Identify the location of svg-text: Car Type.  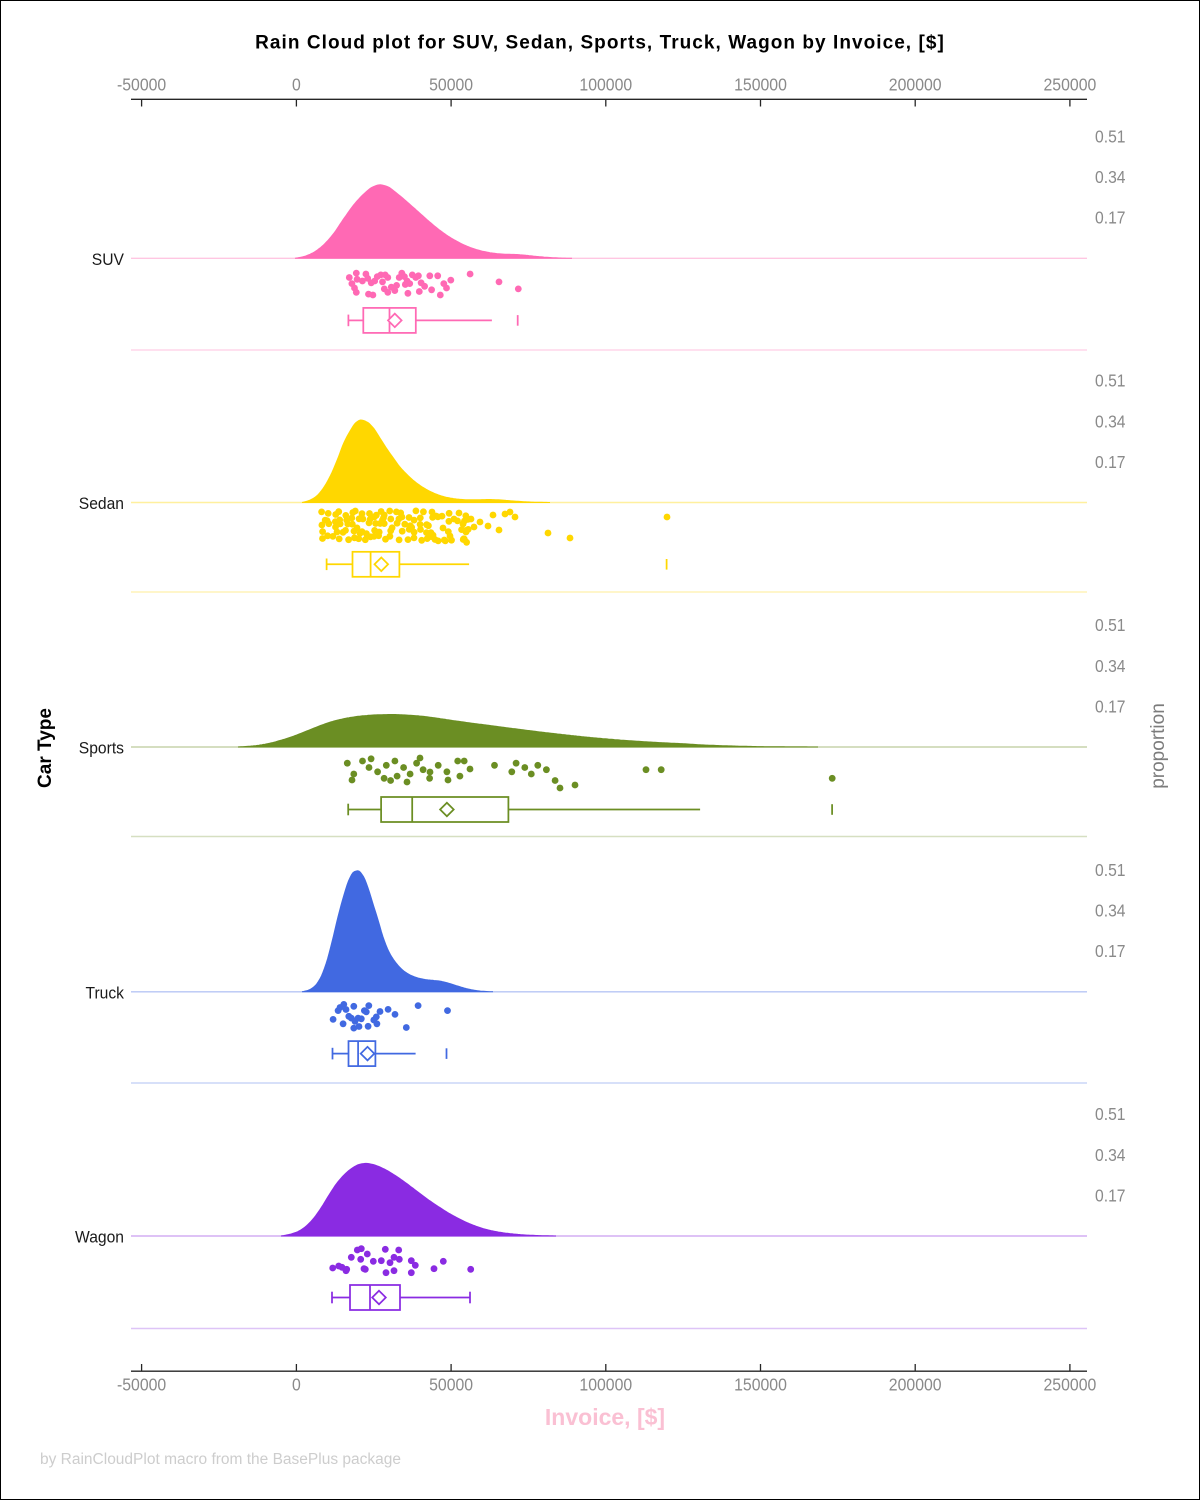
(45, 748).